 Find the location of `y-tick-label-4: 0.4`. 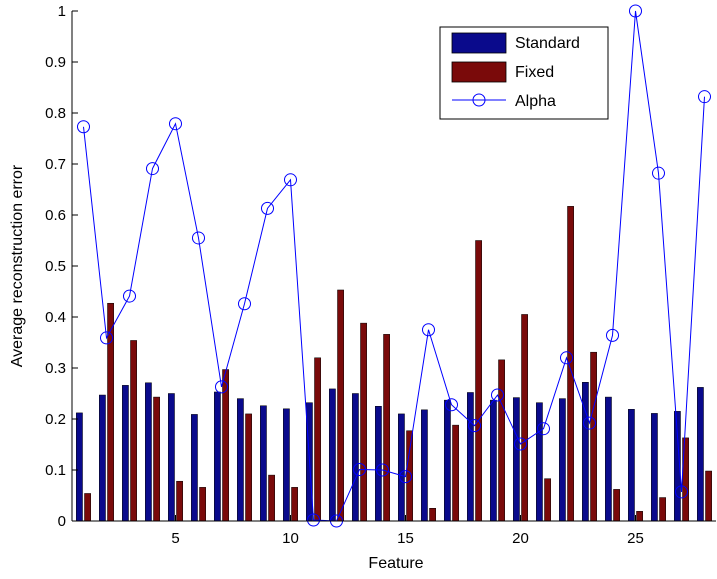

y-tick-label-4: 0.4 is located at coordinates (55, 317).